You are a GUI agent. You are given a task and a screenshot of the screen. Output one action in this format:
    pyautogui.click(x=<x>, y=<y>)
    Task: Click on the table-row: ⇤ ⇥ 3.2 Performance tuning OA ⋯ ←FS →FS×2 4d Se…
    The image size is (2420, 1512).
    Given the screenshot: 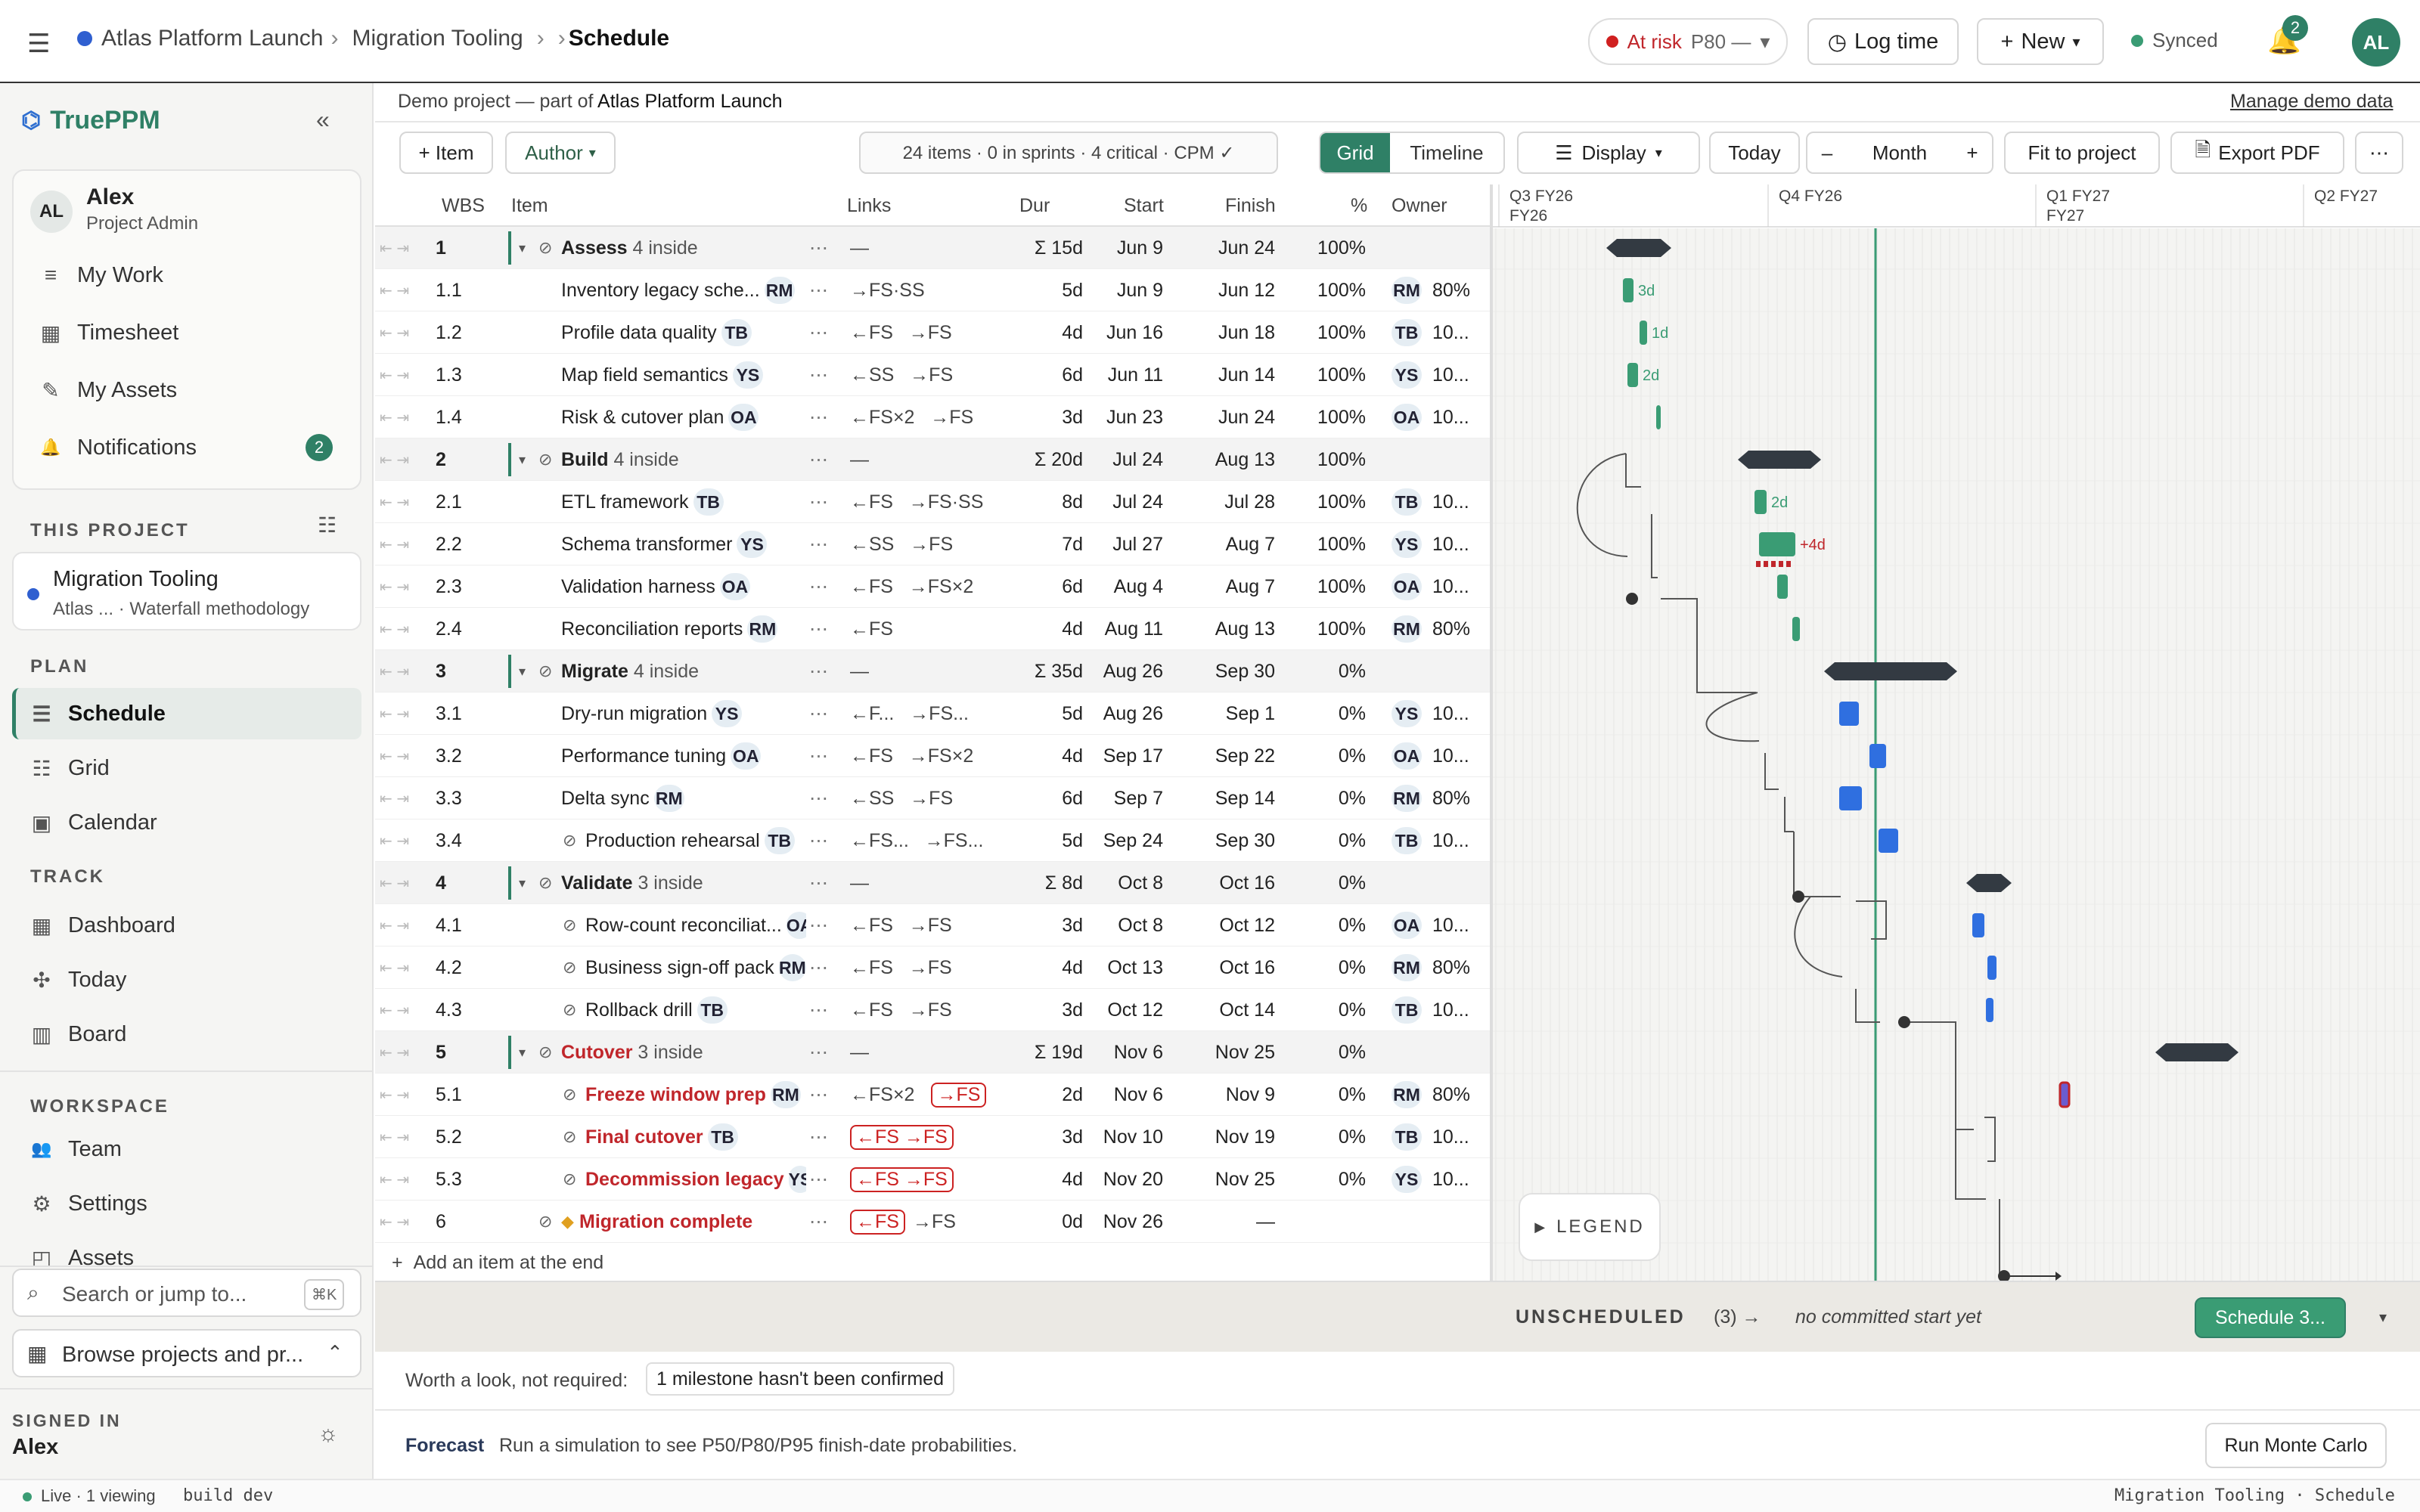 What is the action you would take?
    pyautogui.click(x=932, y=756)
    